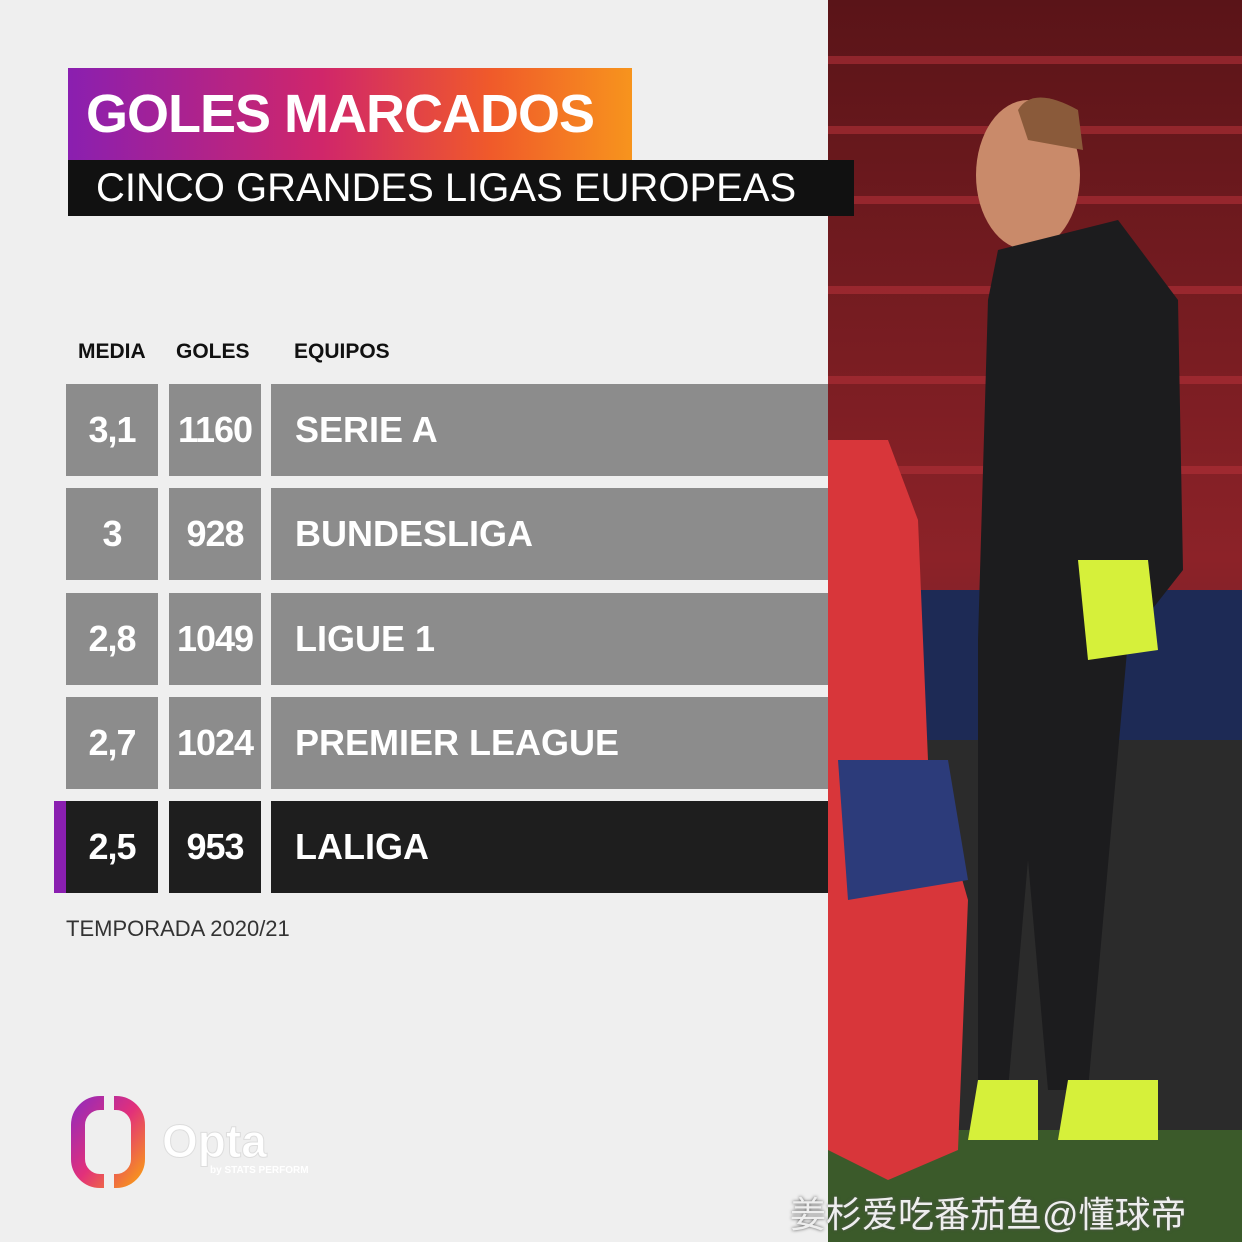  What do you see at coordinates (112, 638) in the screenshot?
I see `media-cell: 2,8` at bounding box center [112, 638].